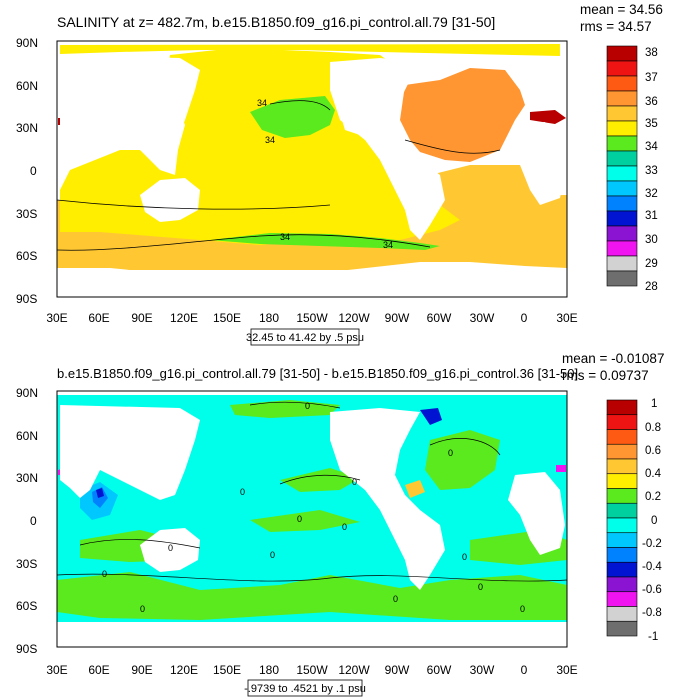  Describe the element at coordinates (310, 50) in the screenshot. I see `top-arctic-ocean` at that location.